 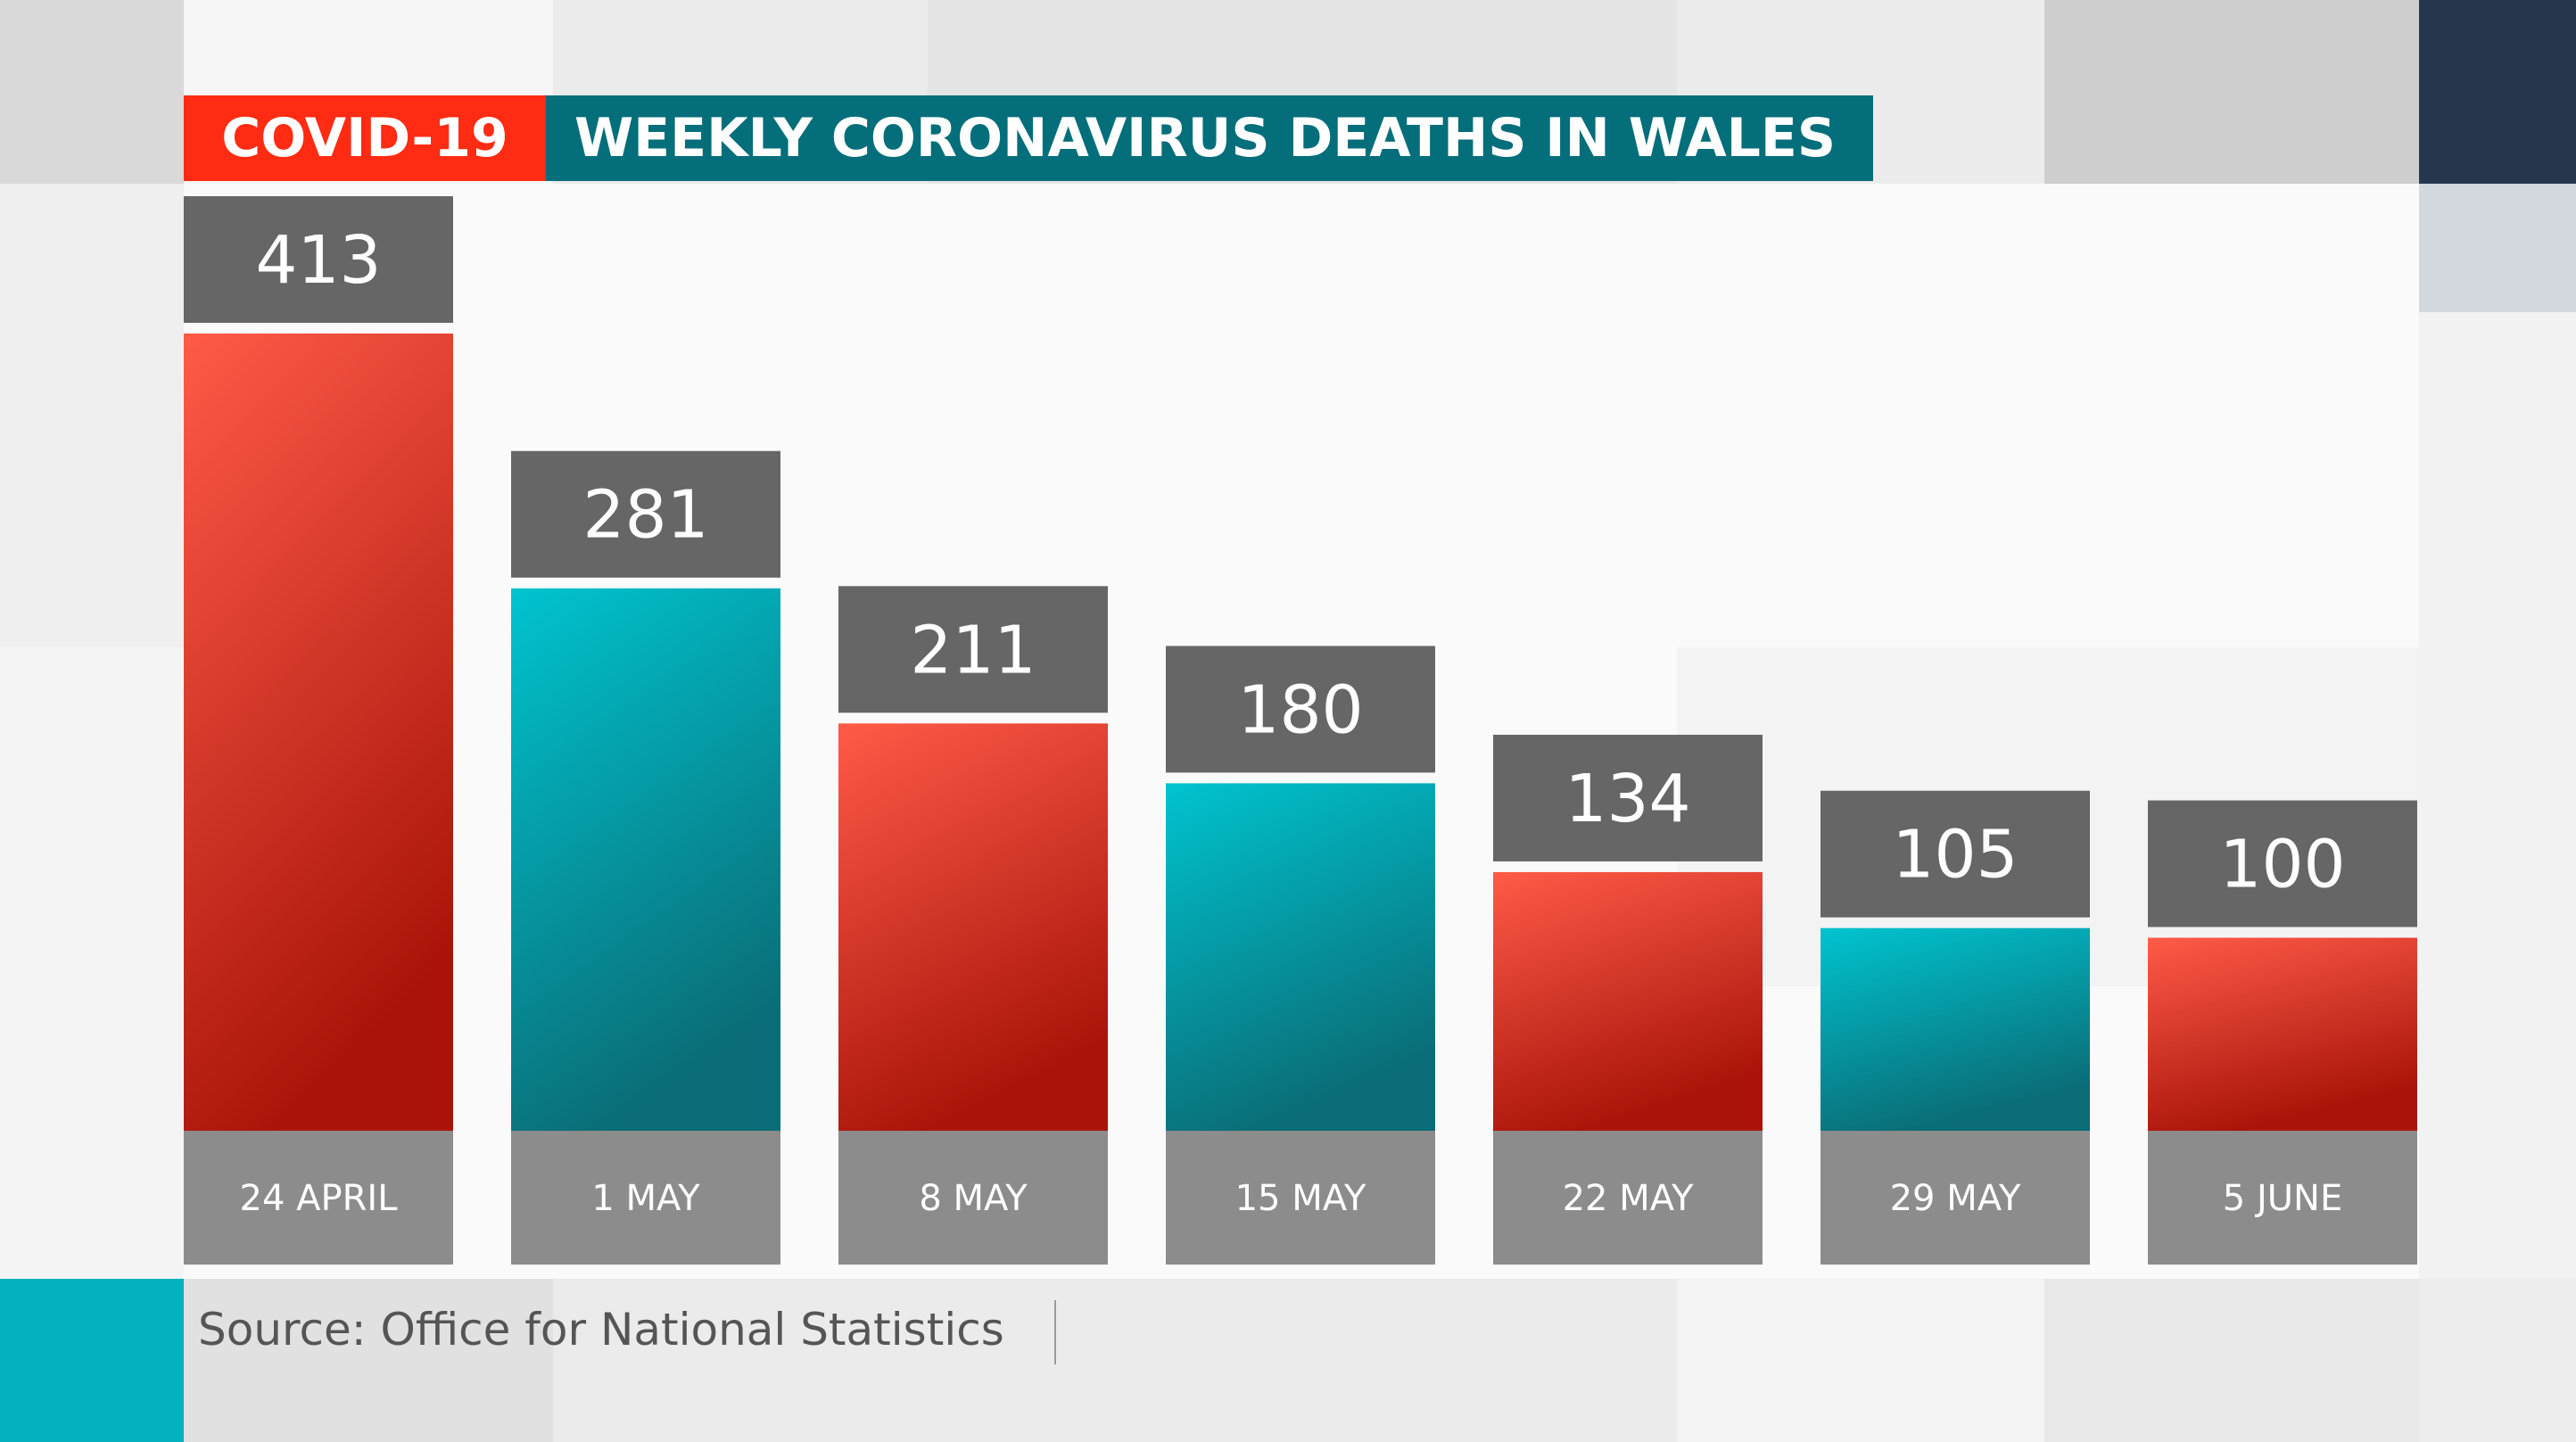 I want to click on category-label: 22 MAY, so click(x=1629, y=1198).